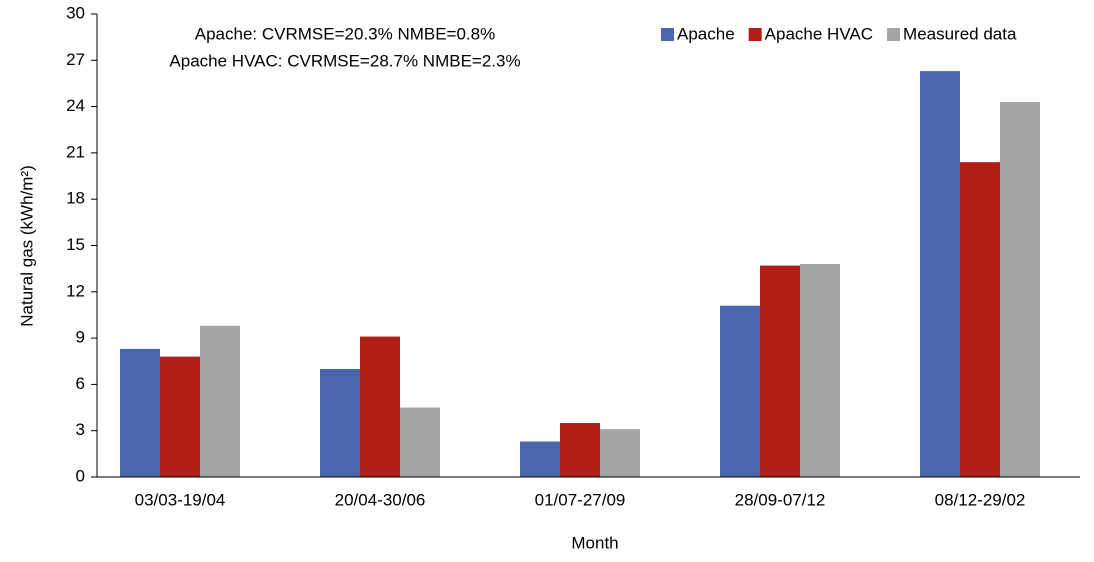 The image size is (1094, 562). What do you see at coordinates (75, 105) in the screenshot?
I see `y-tick-label: 24` at bounding box center [75, 105].